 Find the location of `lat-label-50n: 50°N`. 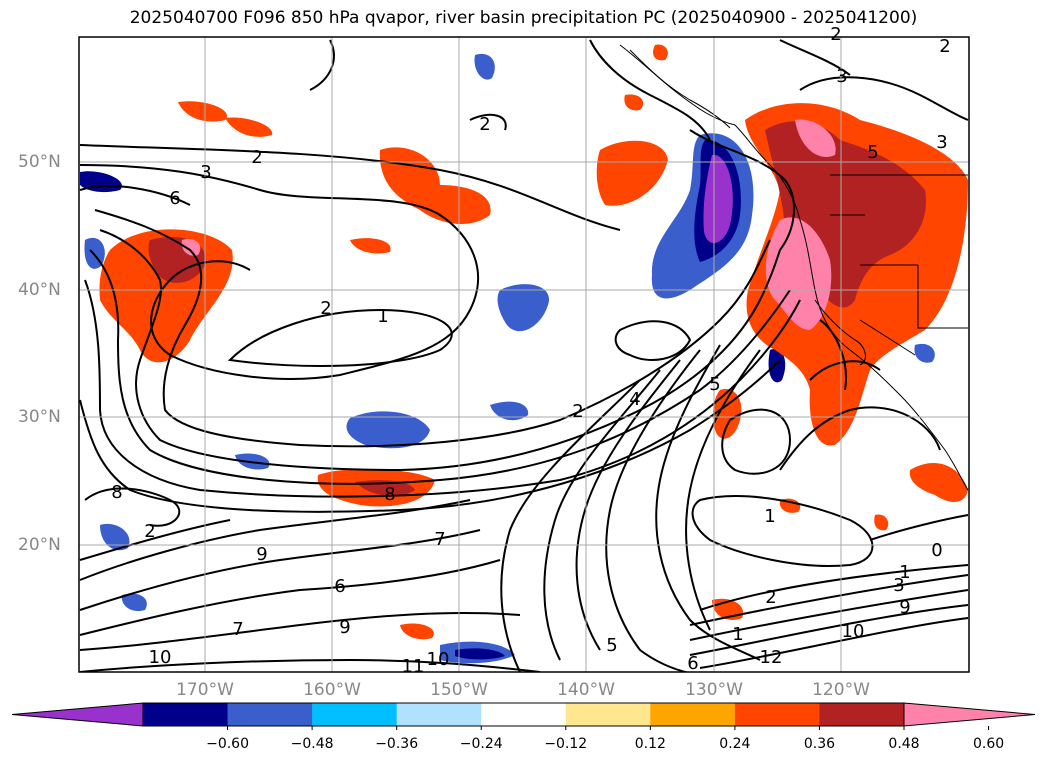

lat-label-50n: 50°N is located at coordinates (39, 162).